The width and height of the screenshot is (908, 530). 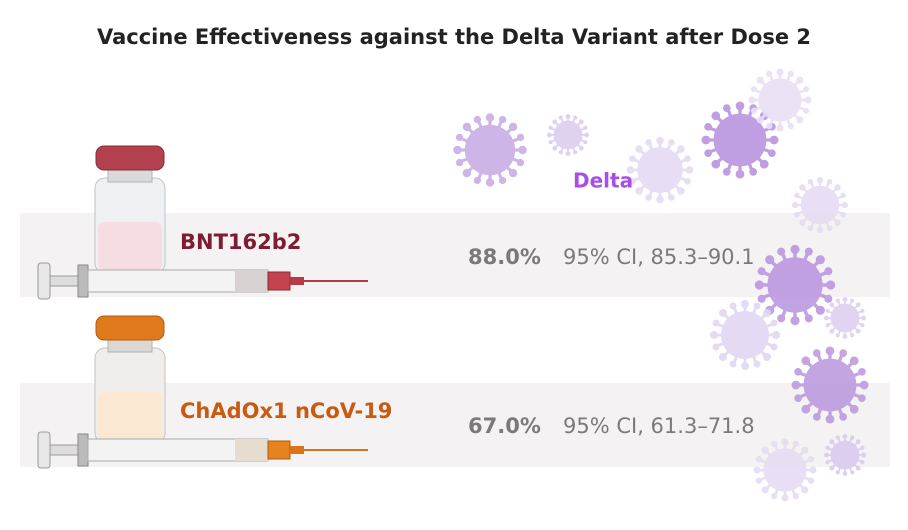 I want to click on effectiveness: 88.0%, so click(x=504, y=257).